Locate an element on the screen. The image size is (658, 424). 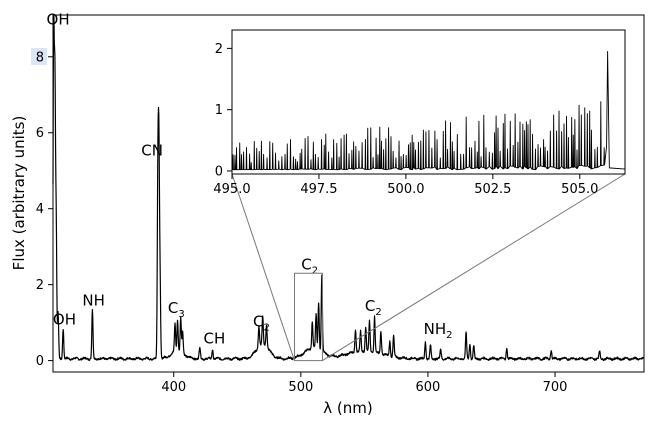
zoom-connector-left is located at coordinates (263, 267).